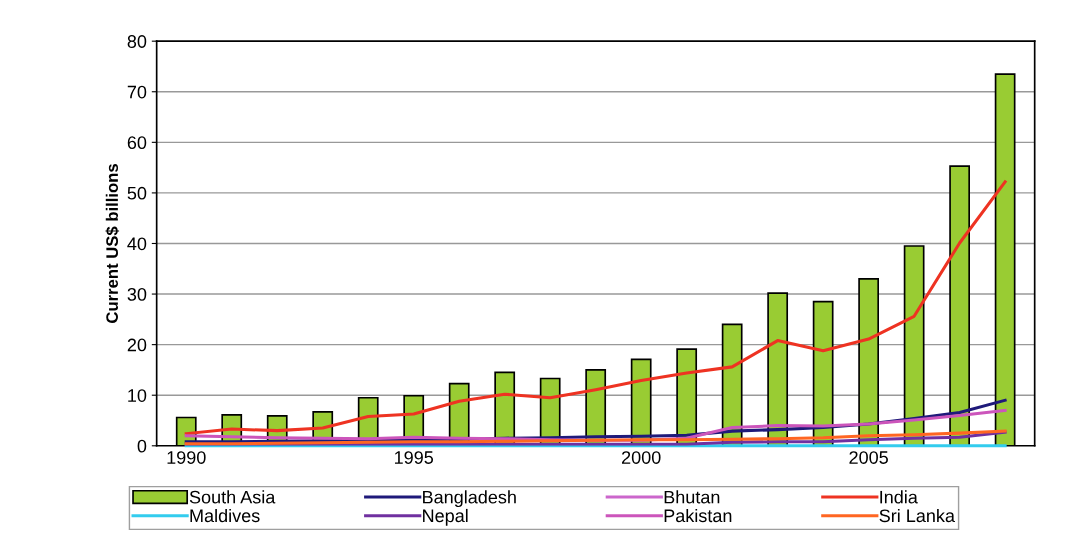 This screenshot has width=1088, height=549. What do you see at coordinates (137, 92) in the screenshot?
I see `y-tick-label: 70` at bounding box center [137, 92].